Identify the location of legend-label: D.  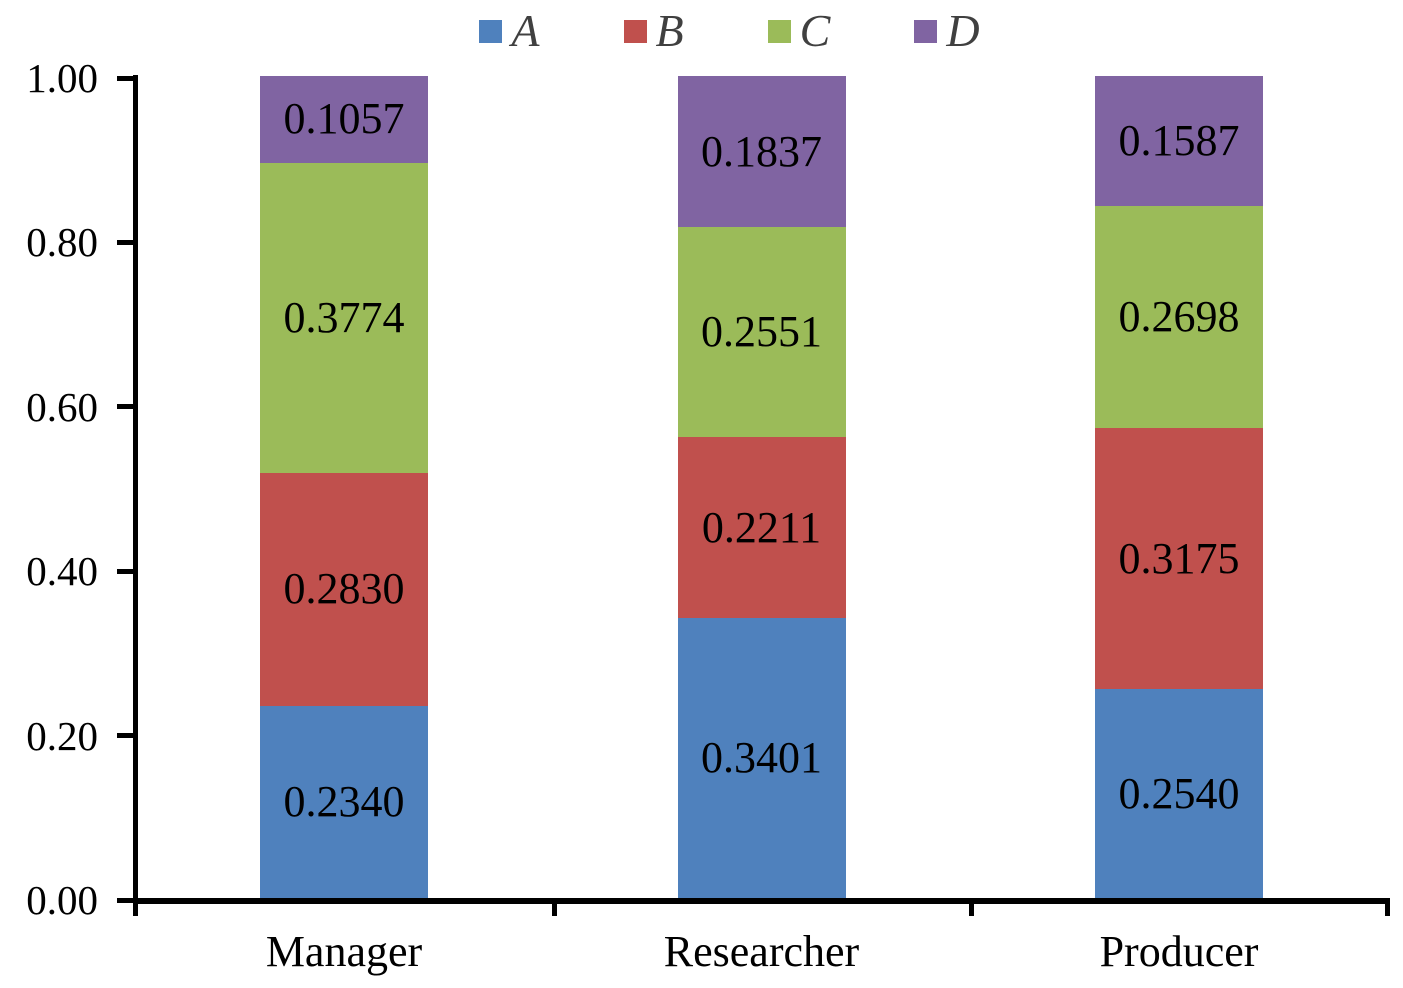
(963, 30).